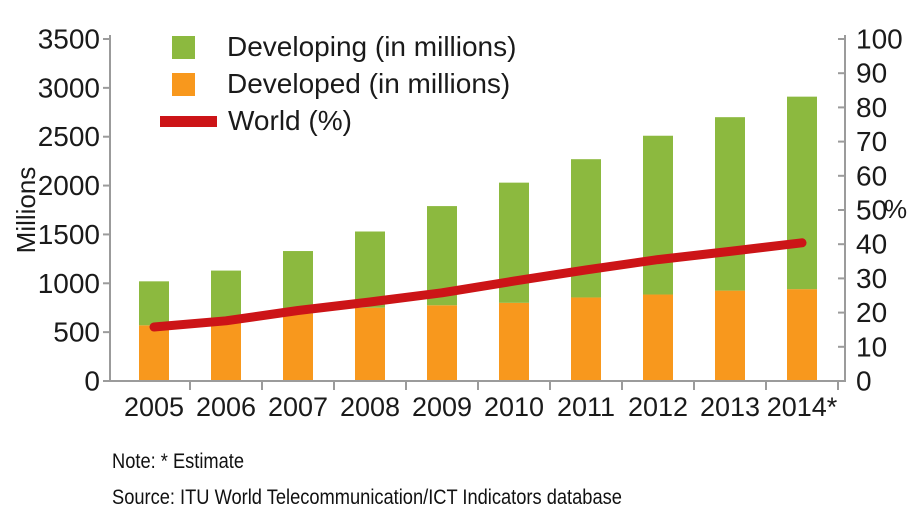 The height and width of the screenshot is (524, 913). What do you see at coordinates (514, 407) in the screenshot?
I see `year-label-2010: 2010` at bounding box center [514, 407].